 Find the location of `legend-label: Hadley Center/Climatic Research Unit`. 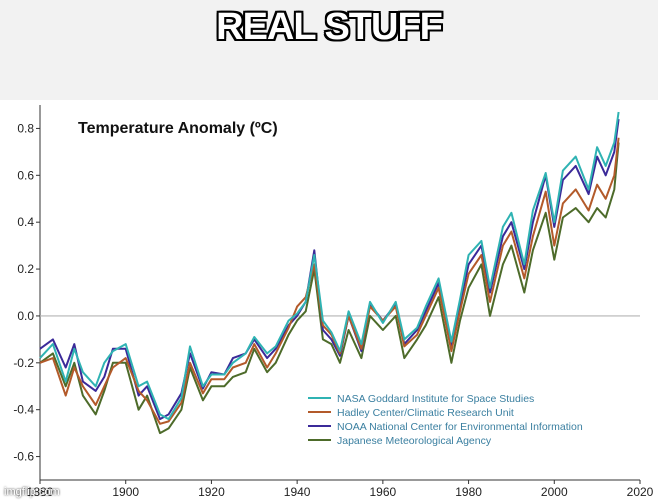

legend-label: Hadley Center/Climatic Research Unit is located at coordinates (425, 413).